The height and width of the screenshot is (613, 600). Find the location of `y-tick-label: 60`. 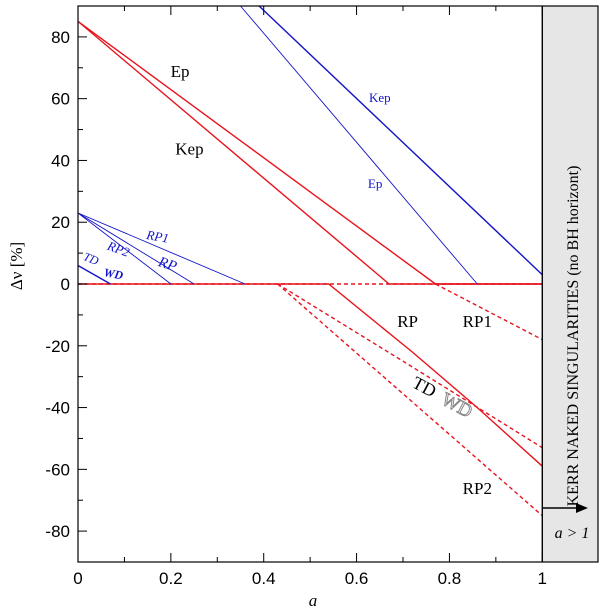

y-tick-label: 60 is located at coordinates (60, 99).